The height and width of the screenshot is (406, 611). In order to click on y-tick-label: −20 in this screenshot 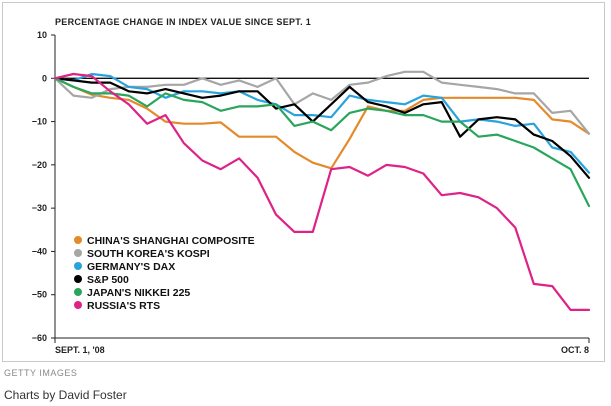, I will do `click(39, 165)`.